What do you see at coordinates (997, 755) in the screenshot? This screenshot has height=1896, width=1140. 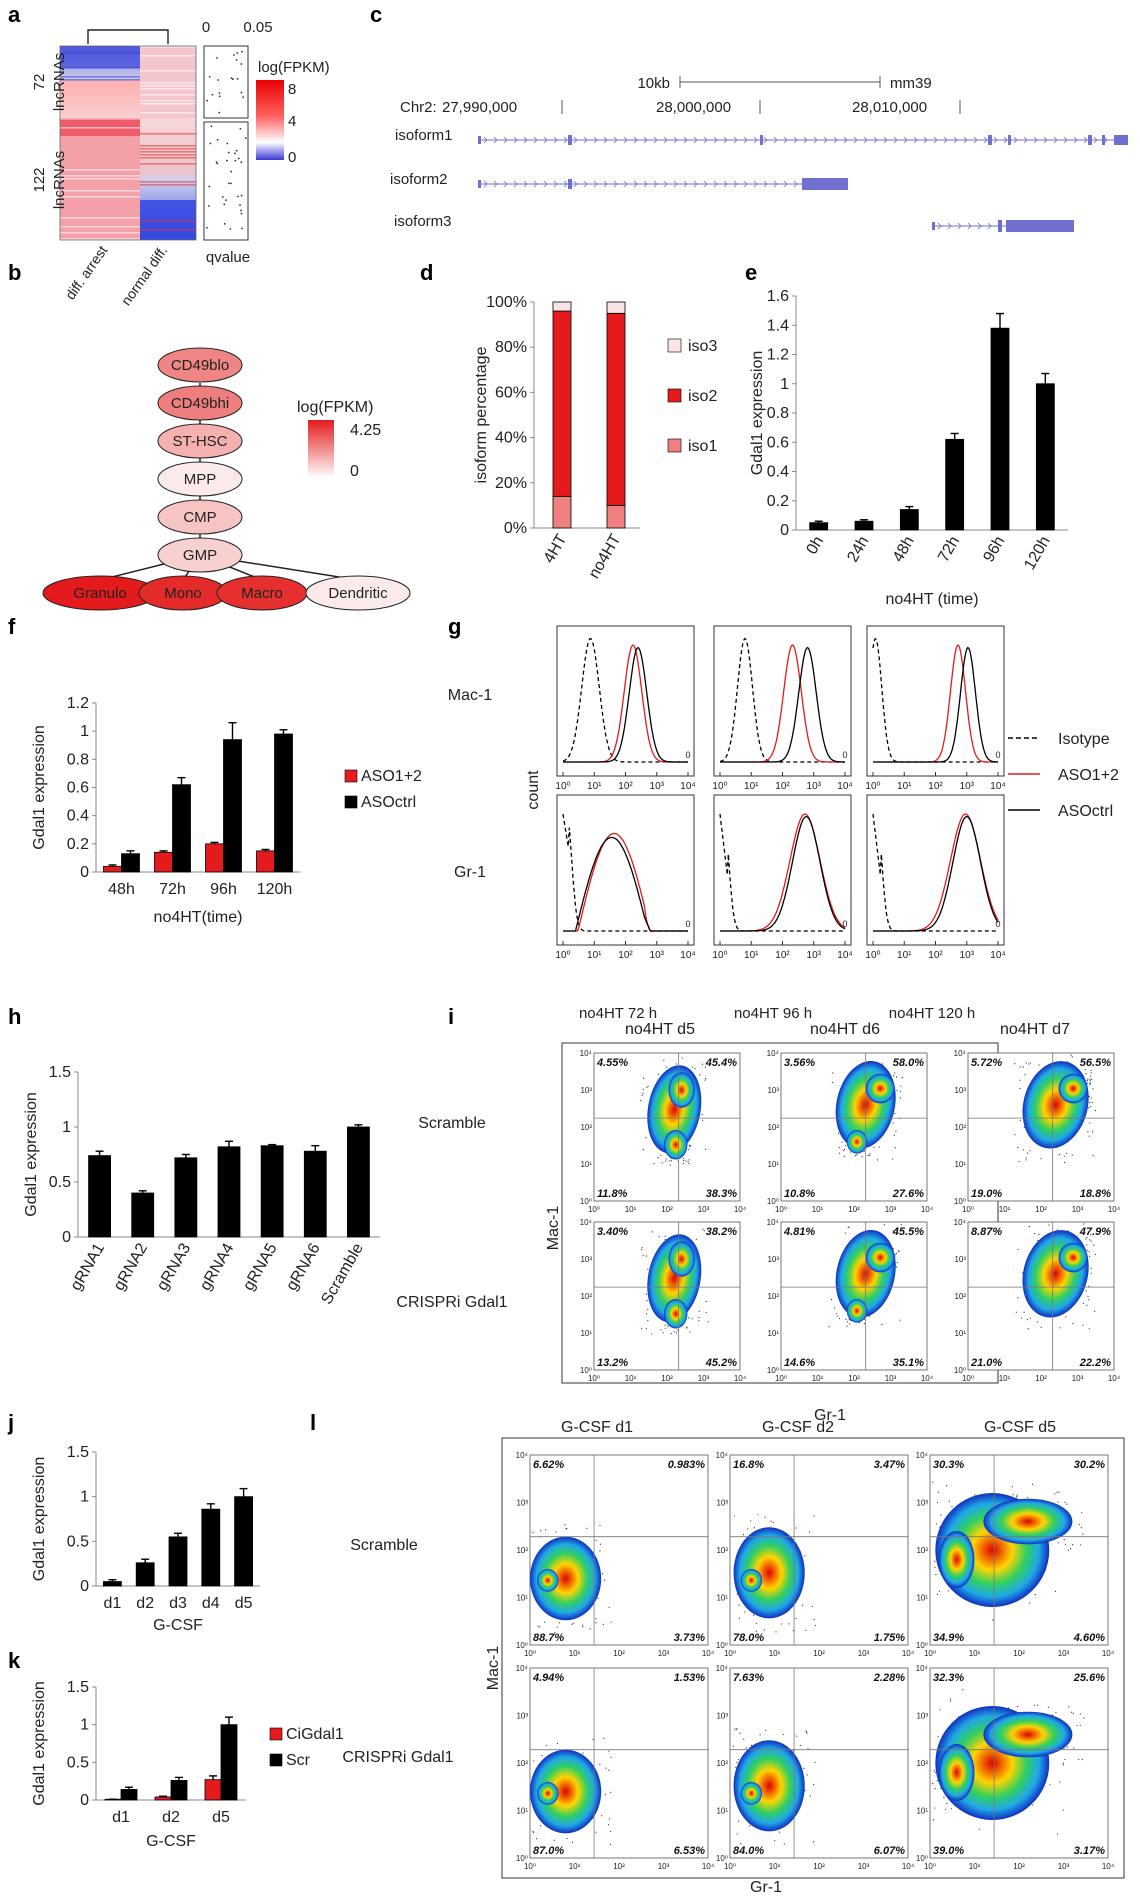 I see `zero-label: 0` at bounding box center [997, 755].